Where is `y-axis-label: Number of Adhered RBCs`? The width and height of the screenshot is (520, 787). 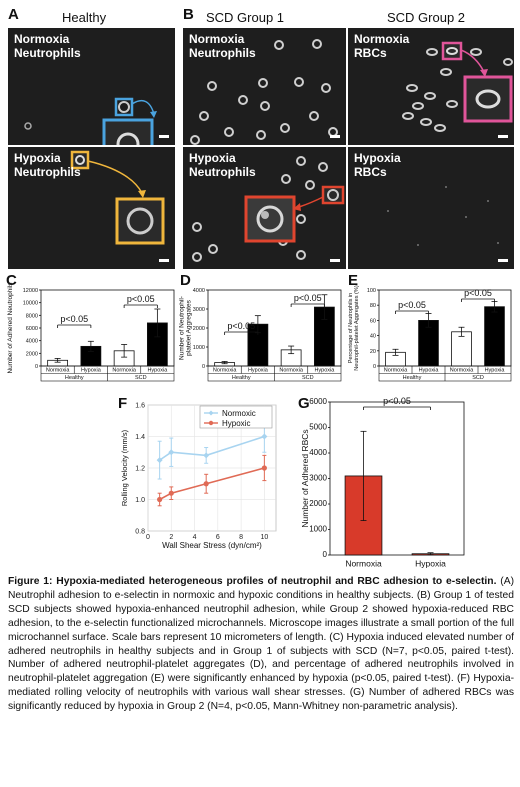
y-axis-label: Number of Adhered RBCs is located at coordinates (305, 478).